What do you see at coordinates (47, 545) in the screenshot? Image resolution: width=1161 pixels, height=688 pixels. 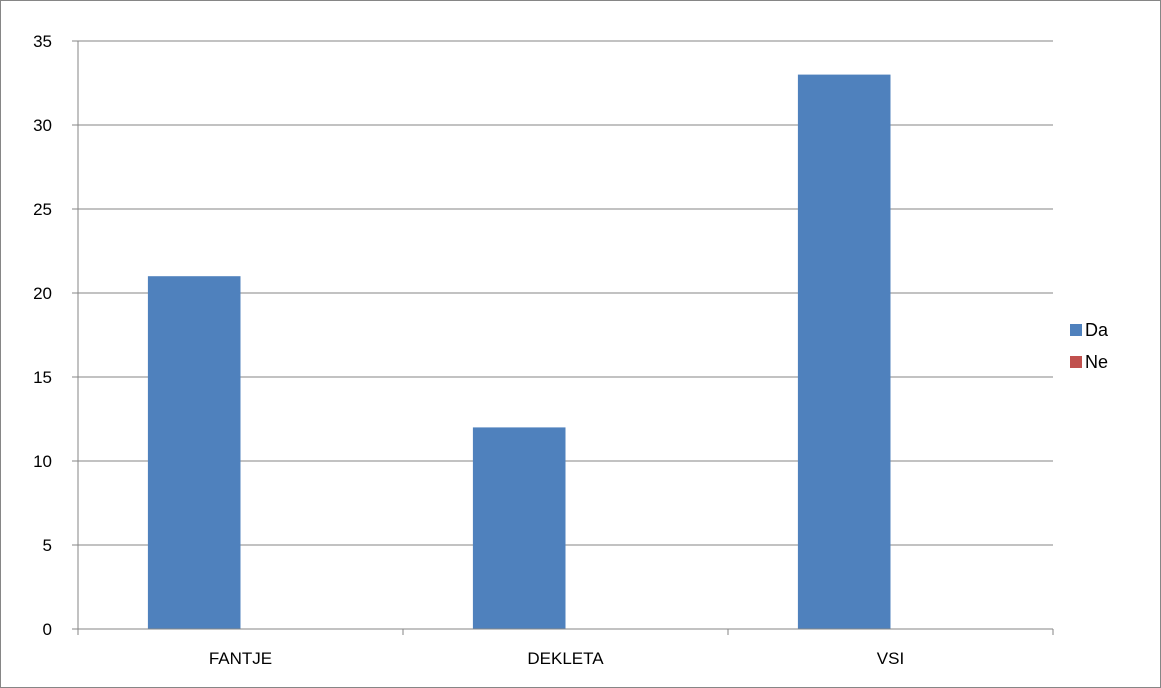 I see `y-axis-tick-label: 5` at bounding box center [47, 545].